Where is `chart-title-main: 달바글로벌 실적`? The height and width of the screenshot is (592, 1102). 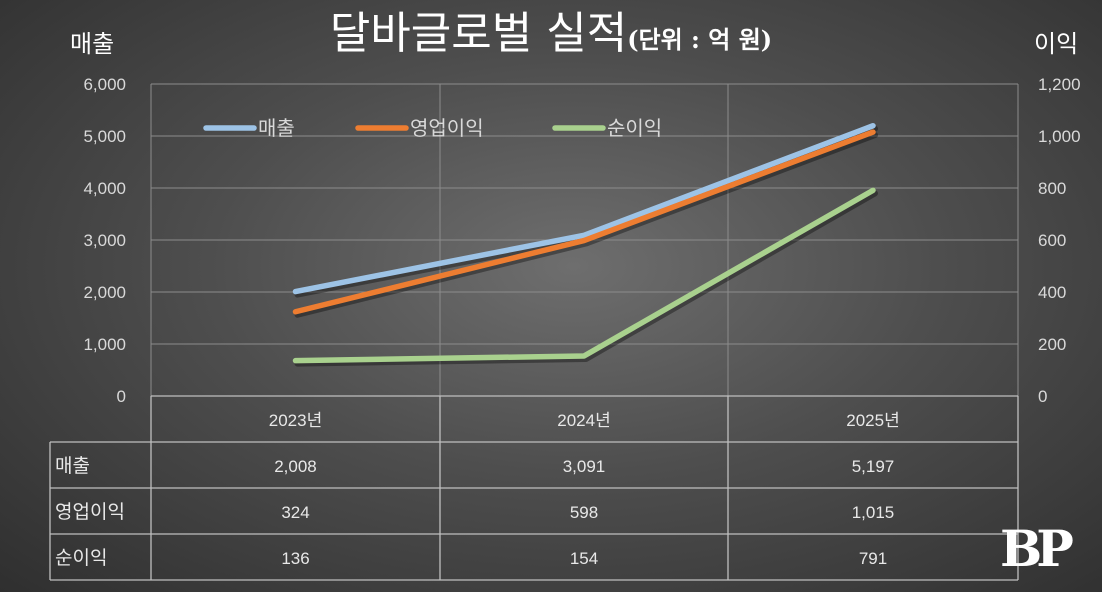 chart-title-main: 달바글로벌 실적 is located at coordinates (478, 33).